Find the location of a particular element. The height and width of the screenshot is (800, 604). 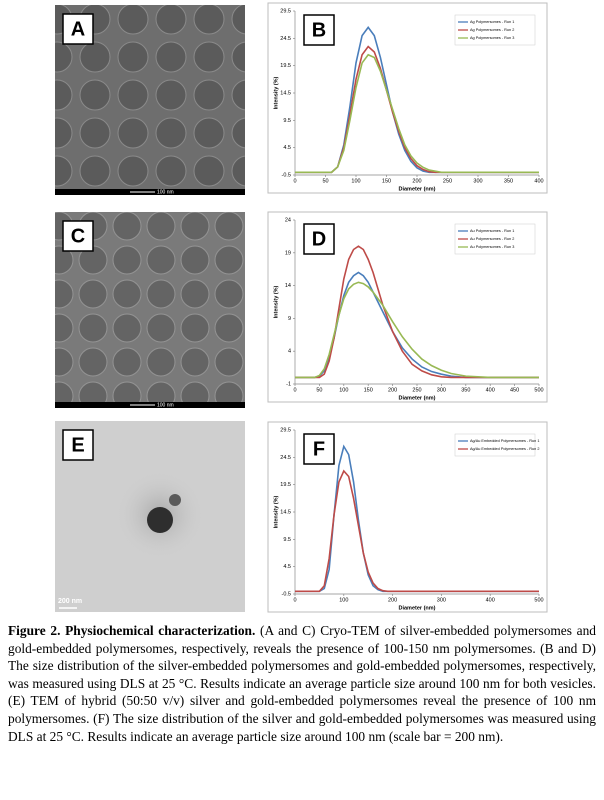

x-tick-label: 450 is located at coordinates (514, 390).